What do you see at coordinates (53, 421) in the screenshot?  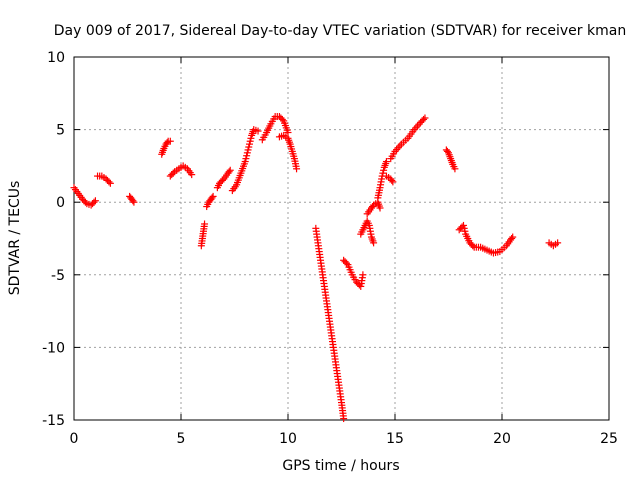 I see `y-tick-label: -15` at bounding box center [53, 421].